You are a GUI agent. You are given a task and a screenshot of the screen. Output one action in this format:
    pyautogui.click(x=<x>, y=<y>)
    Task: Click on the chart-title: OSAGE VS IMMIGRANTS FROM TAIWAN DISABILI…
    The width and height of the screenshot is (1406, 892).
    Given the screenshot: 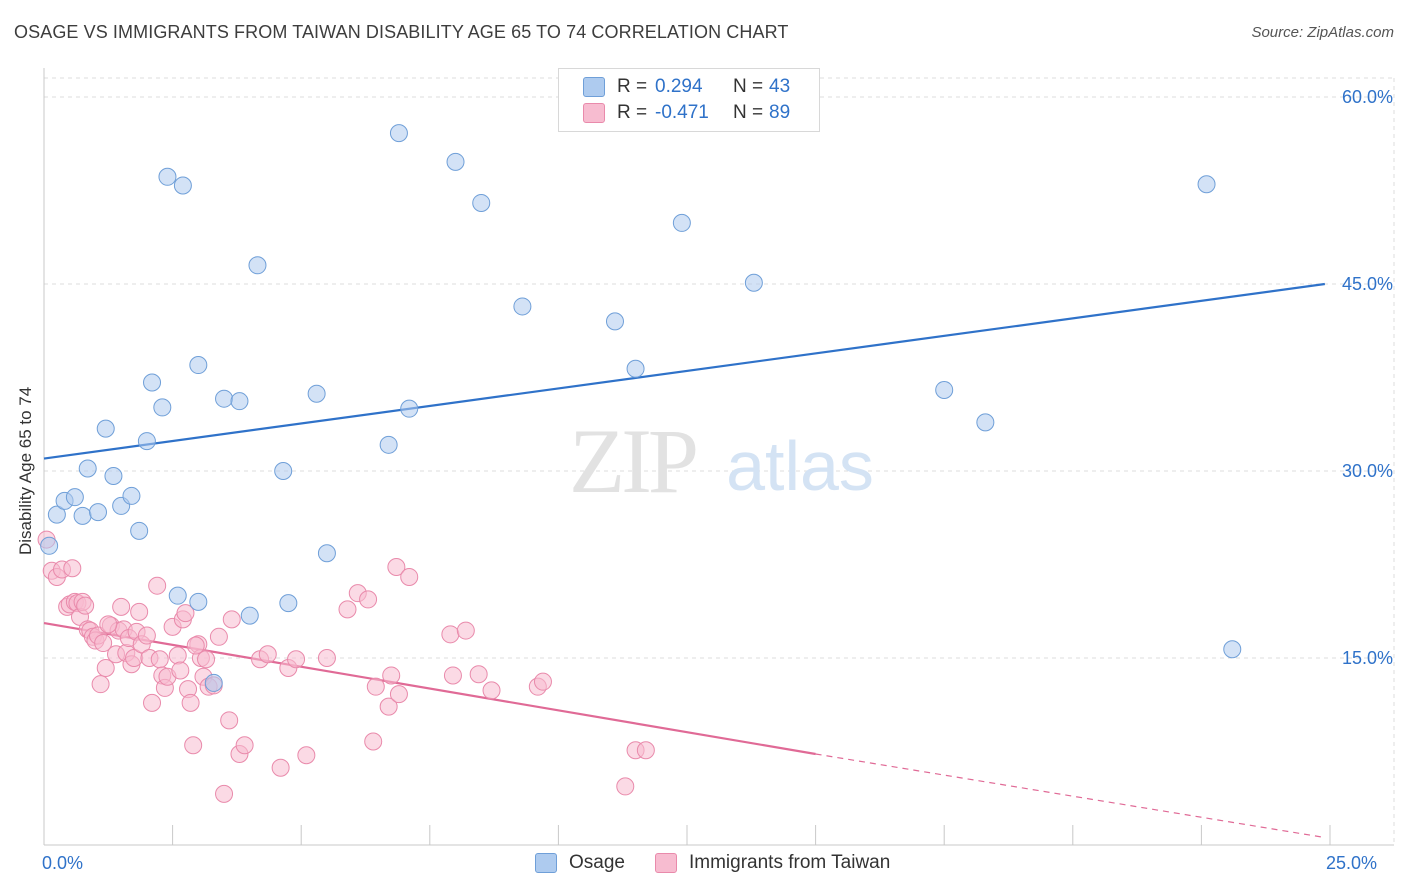 What is the action you would take?
    pyautogui.click(x=401, y=32)
    